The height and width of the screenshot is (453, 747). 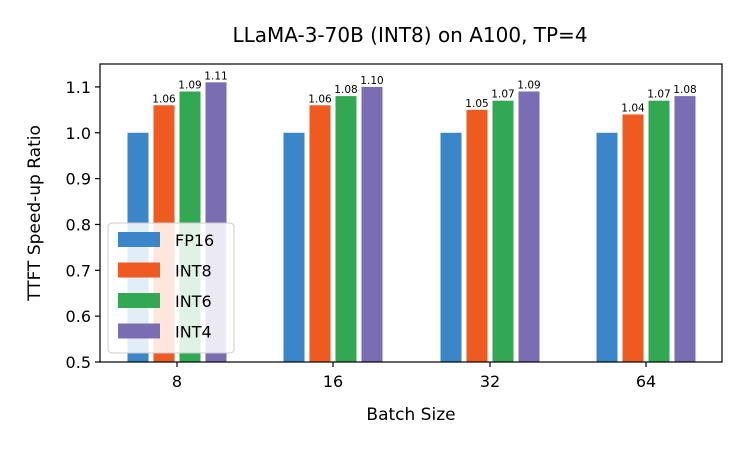 I want to click on x-tick-label: 32, so click(x=490, y=381).